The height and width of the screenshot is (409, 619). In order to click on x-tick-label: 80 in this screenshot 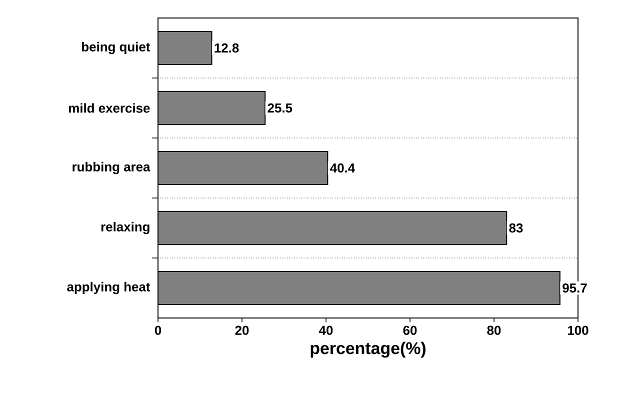, I will do `click(494, 330)`.